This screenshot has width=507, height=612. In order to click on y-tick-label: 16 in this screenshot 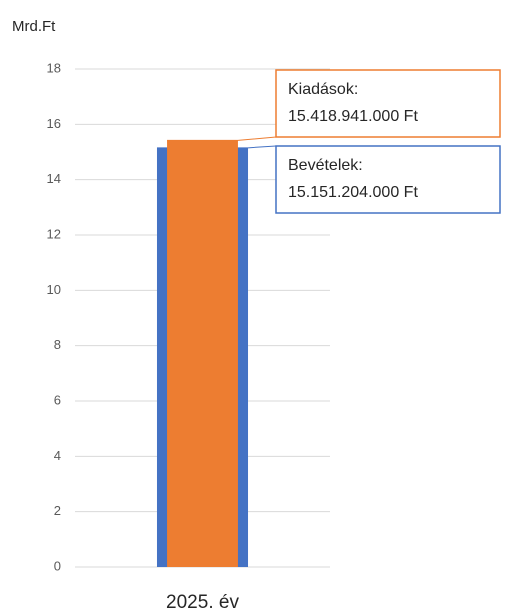, I will do `click(54, 123)`.